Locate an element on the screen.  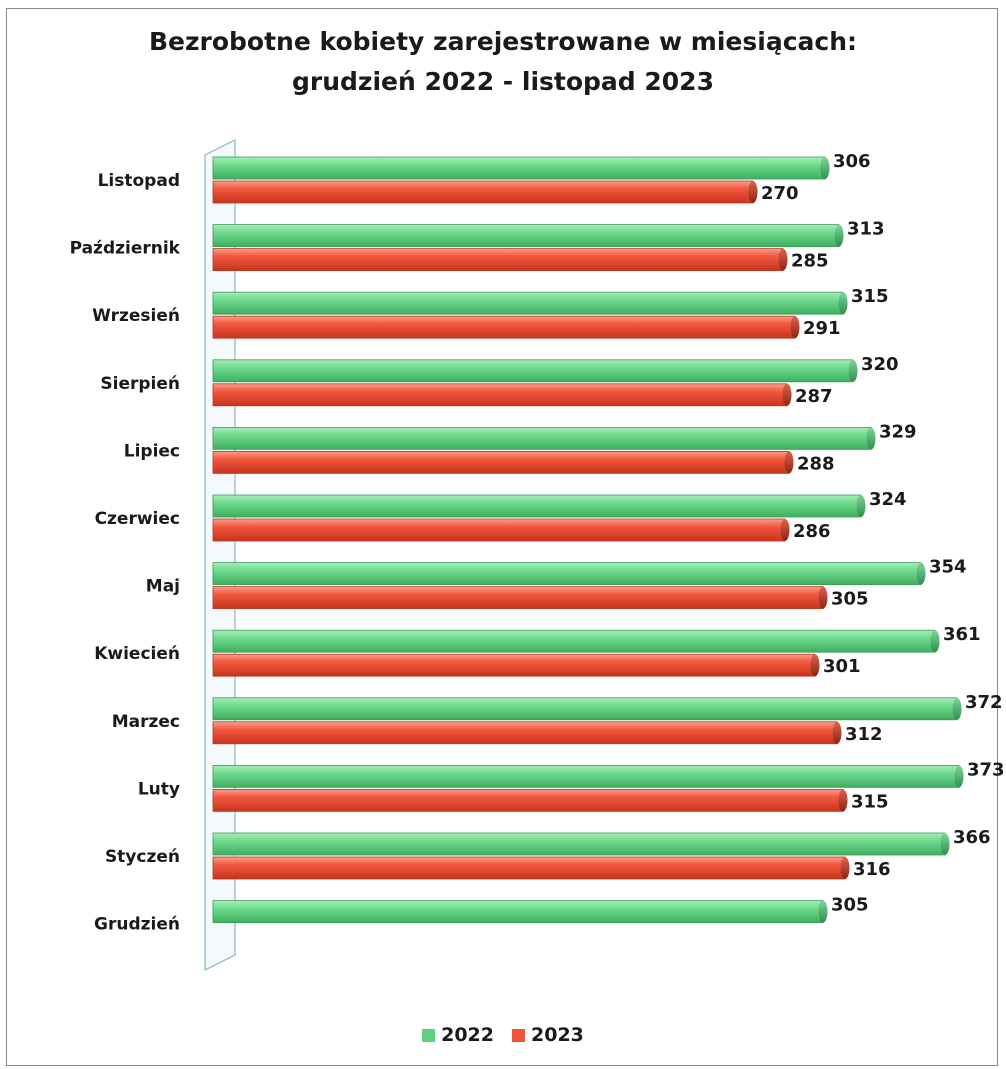
category-label-styczen: Styczeń is located at coordinates (142, 857).